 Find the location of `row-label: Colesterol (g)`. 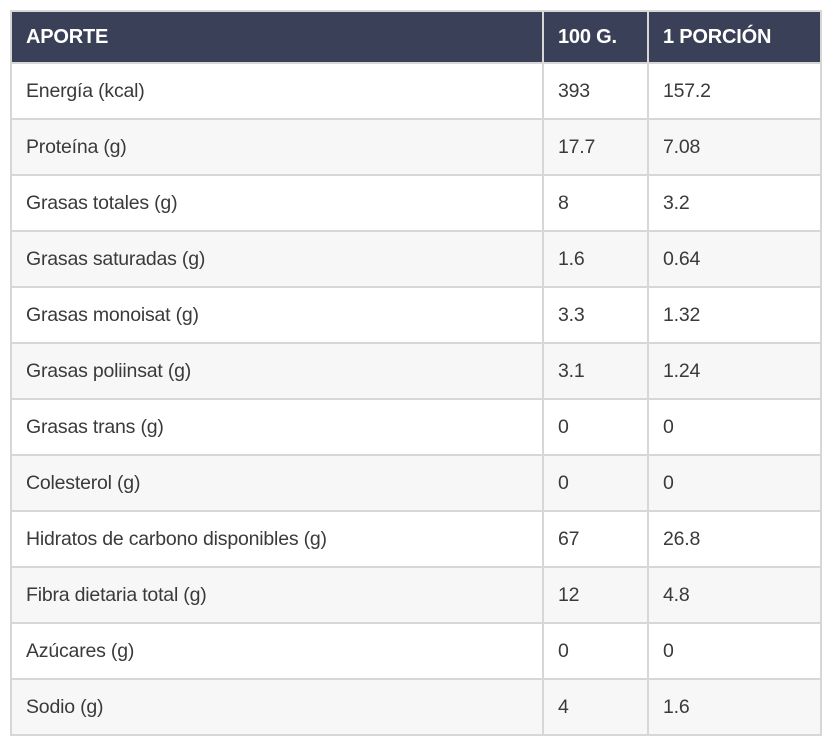

row-label: Colesterol (g) is located at coordinates (277, 483).